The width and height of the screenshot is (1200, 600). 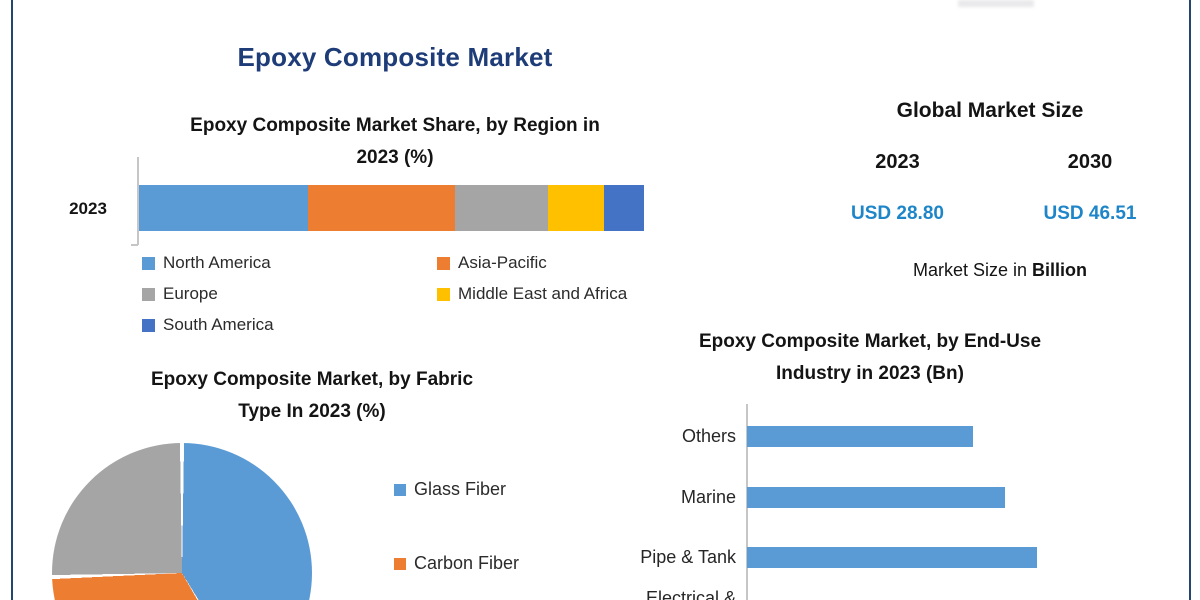 I want to click on market-size-year-2030: 2030, so click(x=1090, y=162).